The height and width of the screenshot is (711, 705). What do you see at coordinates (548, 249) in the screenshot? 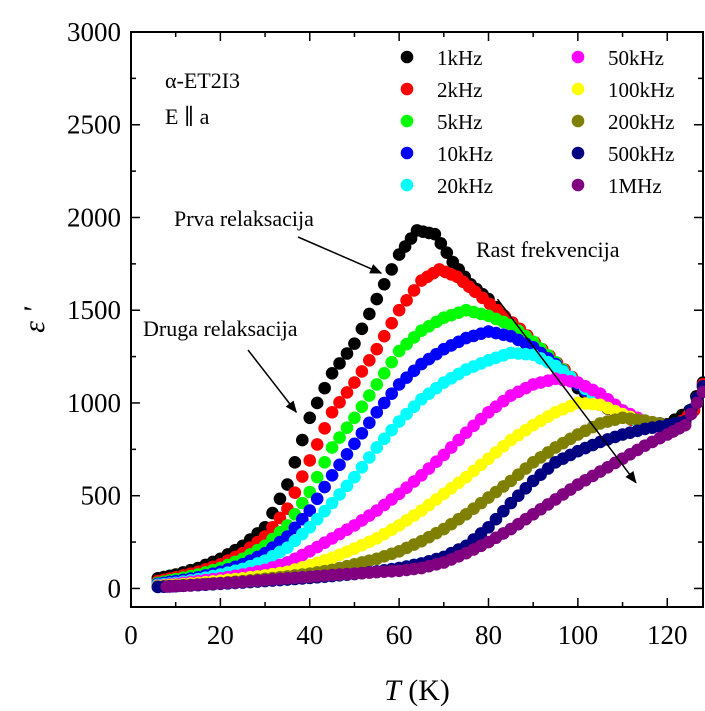
I see `annotation-frequency-increase: Rast frekvencija` at bounding box center [548, 249].